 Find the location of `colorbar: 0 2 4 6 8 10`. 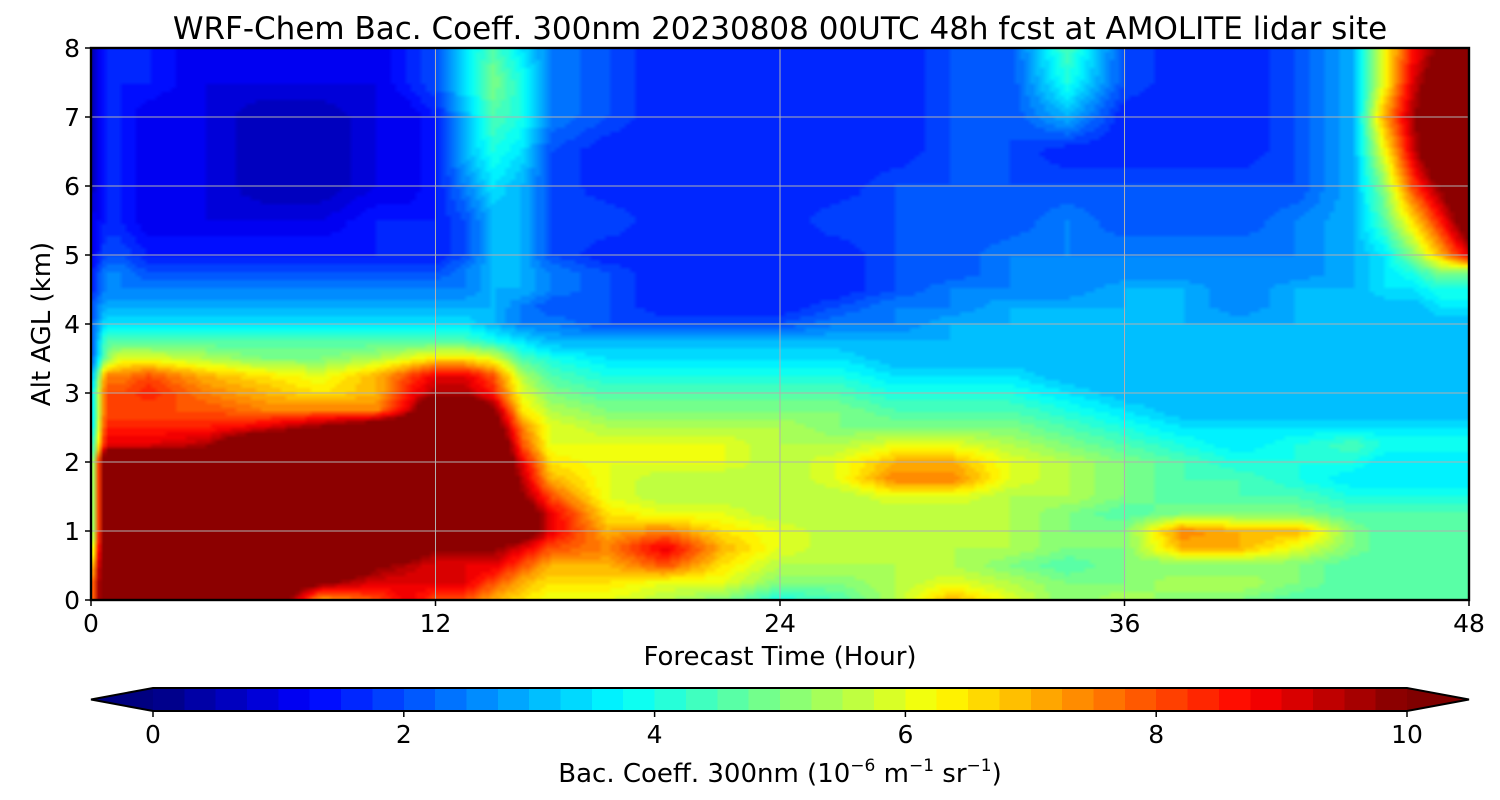

colorbar: 0 2 4 6 8 10 is located at coordinates (780, 718).